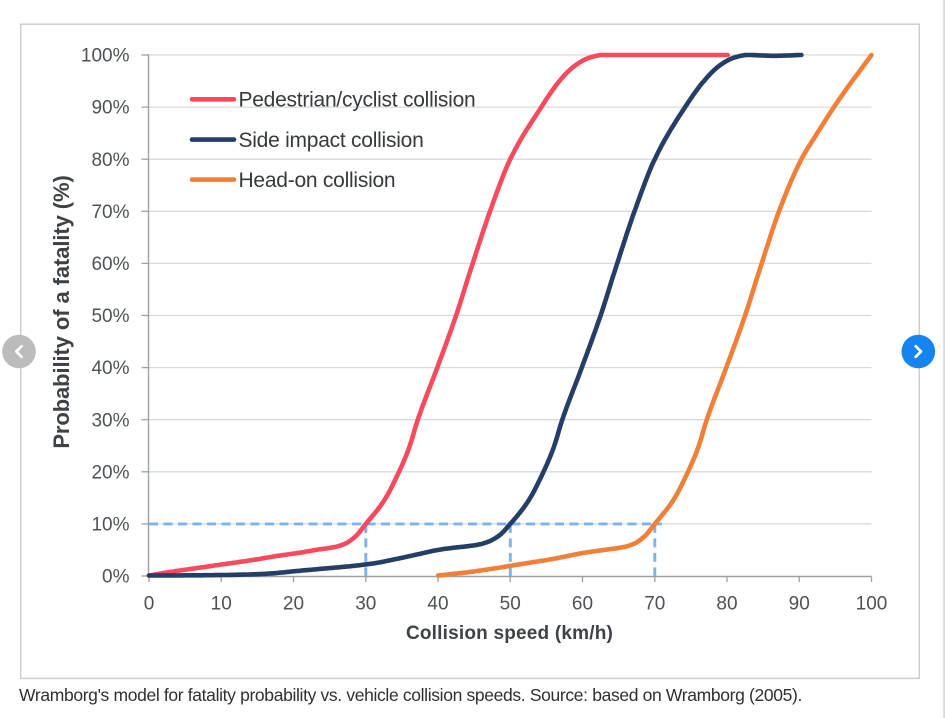  I want to click on svg-text: 50, so click(510, 603).